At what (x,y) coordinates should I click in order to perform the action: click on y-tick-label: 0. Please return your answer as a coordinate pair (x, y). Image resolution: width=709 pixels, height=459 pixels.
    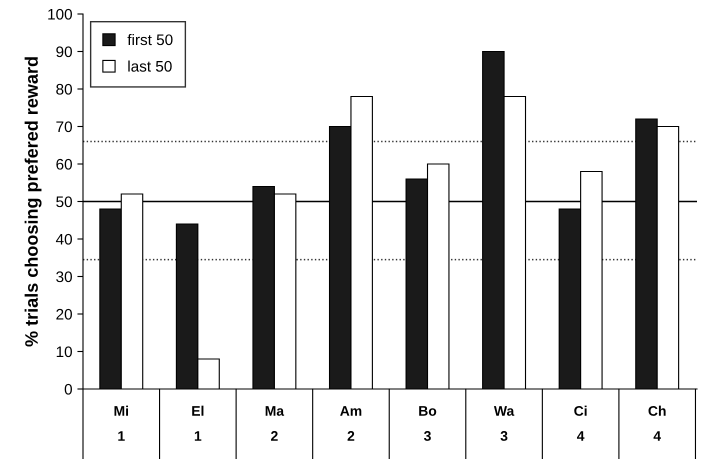
    Looking at the image, I should click on (68, 389).